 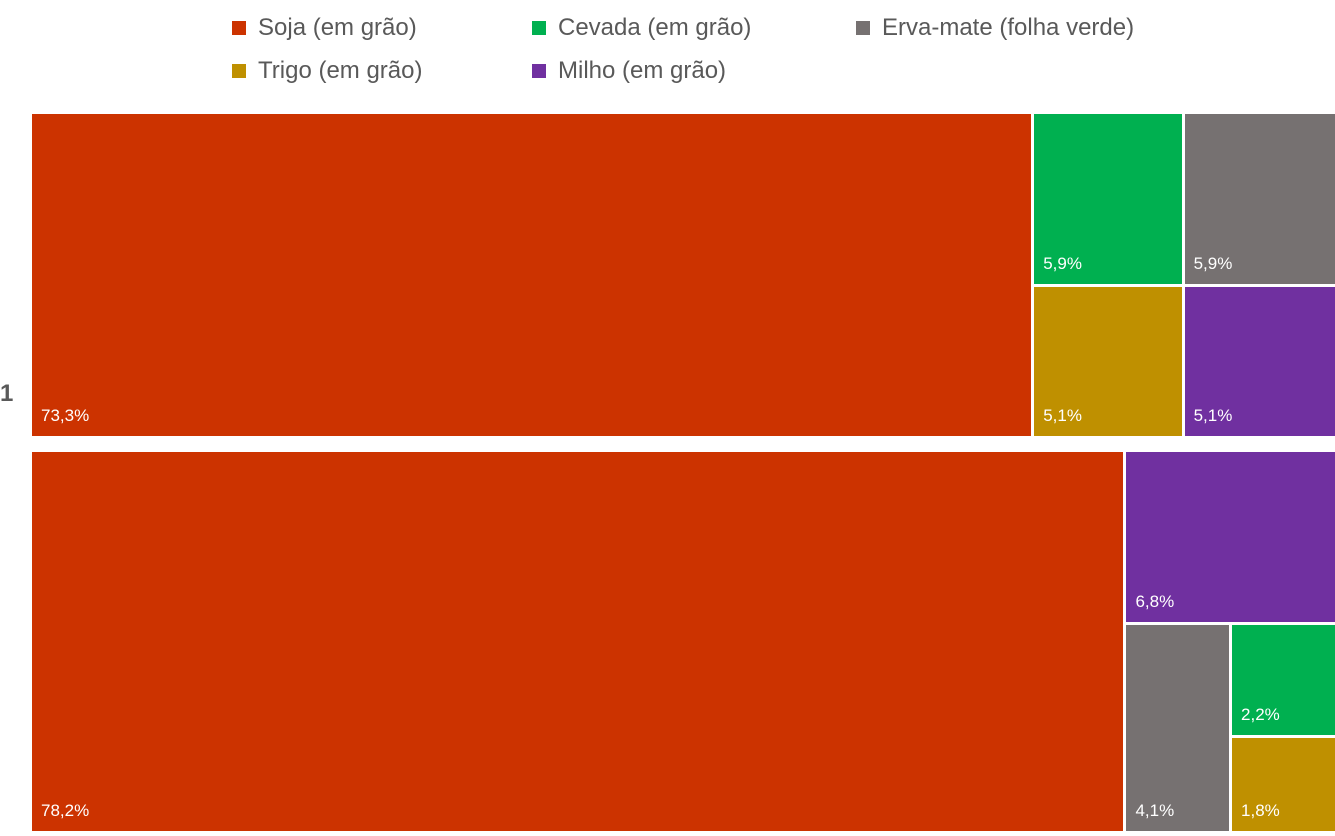 I want to click on treemap-rect-cevada-1: 5,9%, so click(x=1108, y=199).